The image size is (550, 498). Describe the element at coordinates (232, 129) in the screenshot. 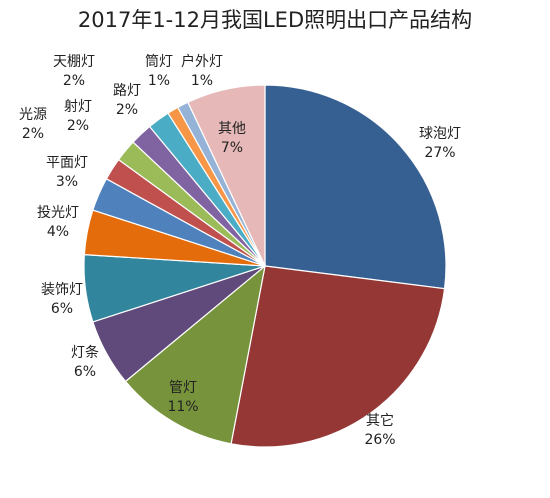

I see `slice-label-14: 其他` at that location.